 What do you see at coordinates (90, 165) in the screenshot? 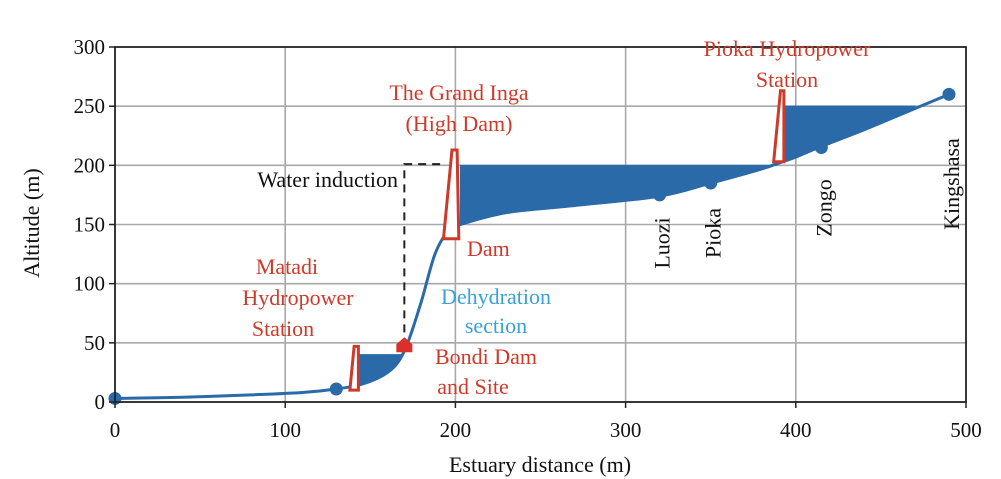
I see `y-tick-label-200: 200` at bounding box center [90, 165].